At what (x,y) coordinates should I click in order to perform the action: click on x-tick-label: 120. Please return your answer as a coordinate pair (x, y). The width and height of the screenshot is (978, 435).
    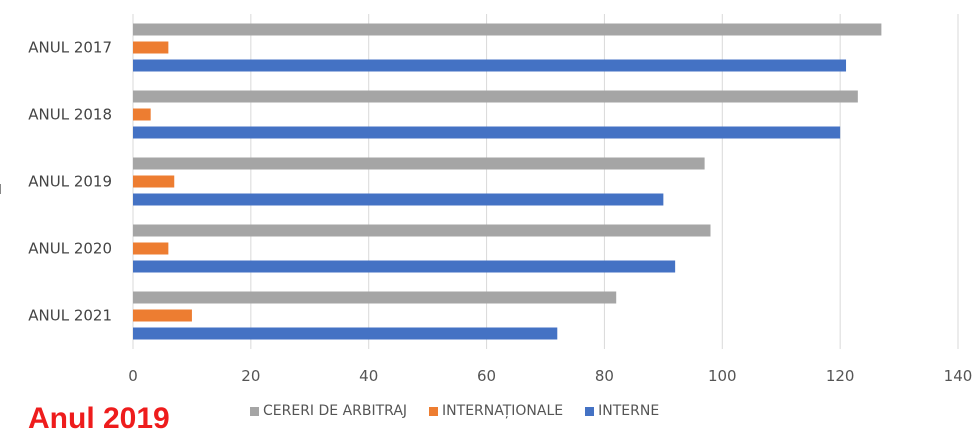
    Looking at the image, I should click on (840, 376).